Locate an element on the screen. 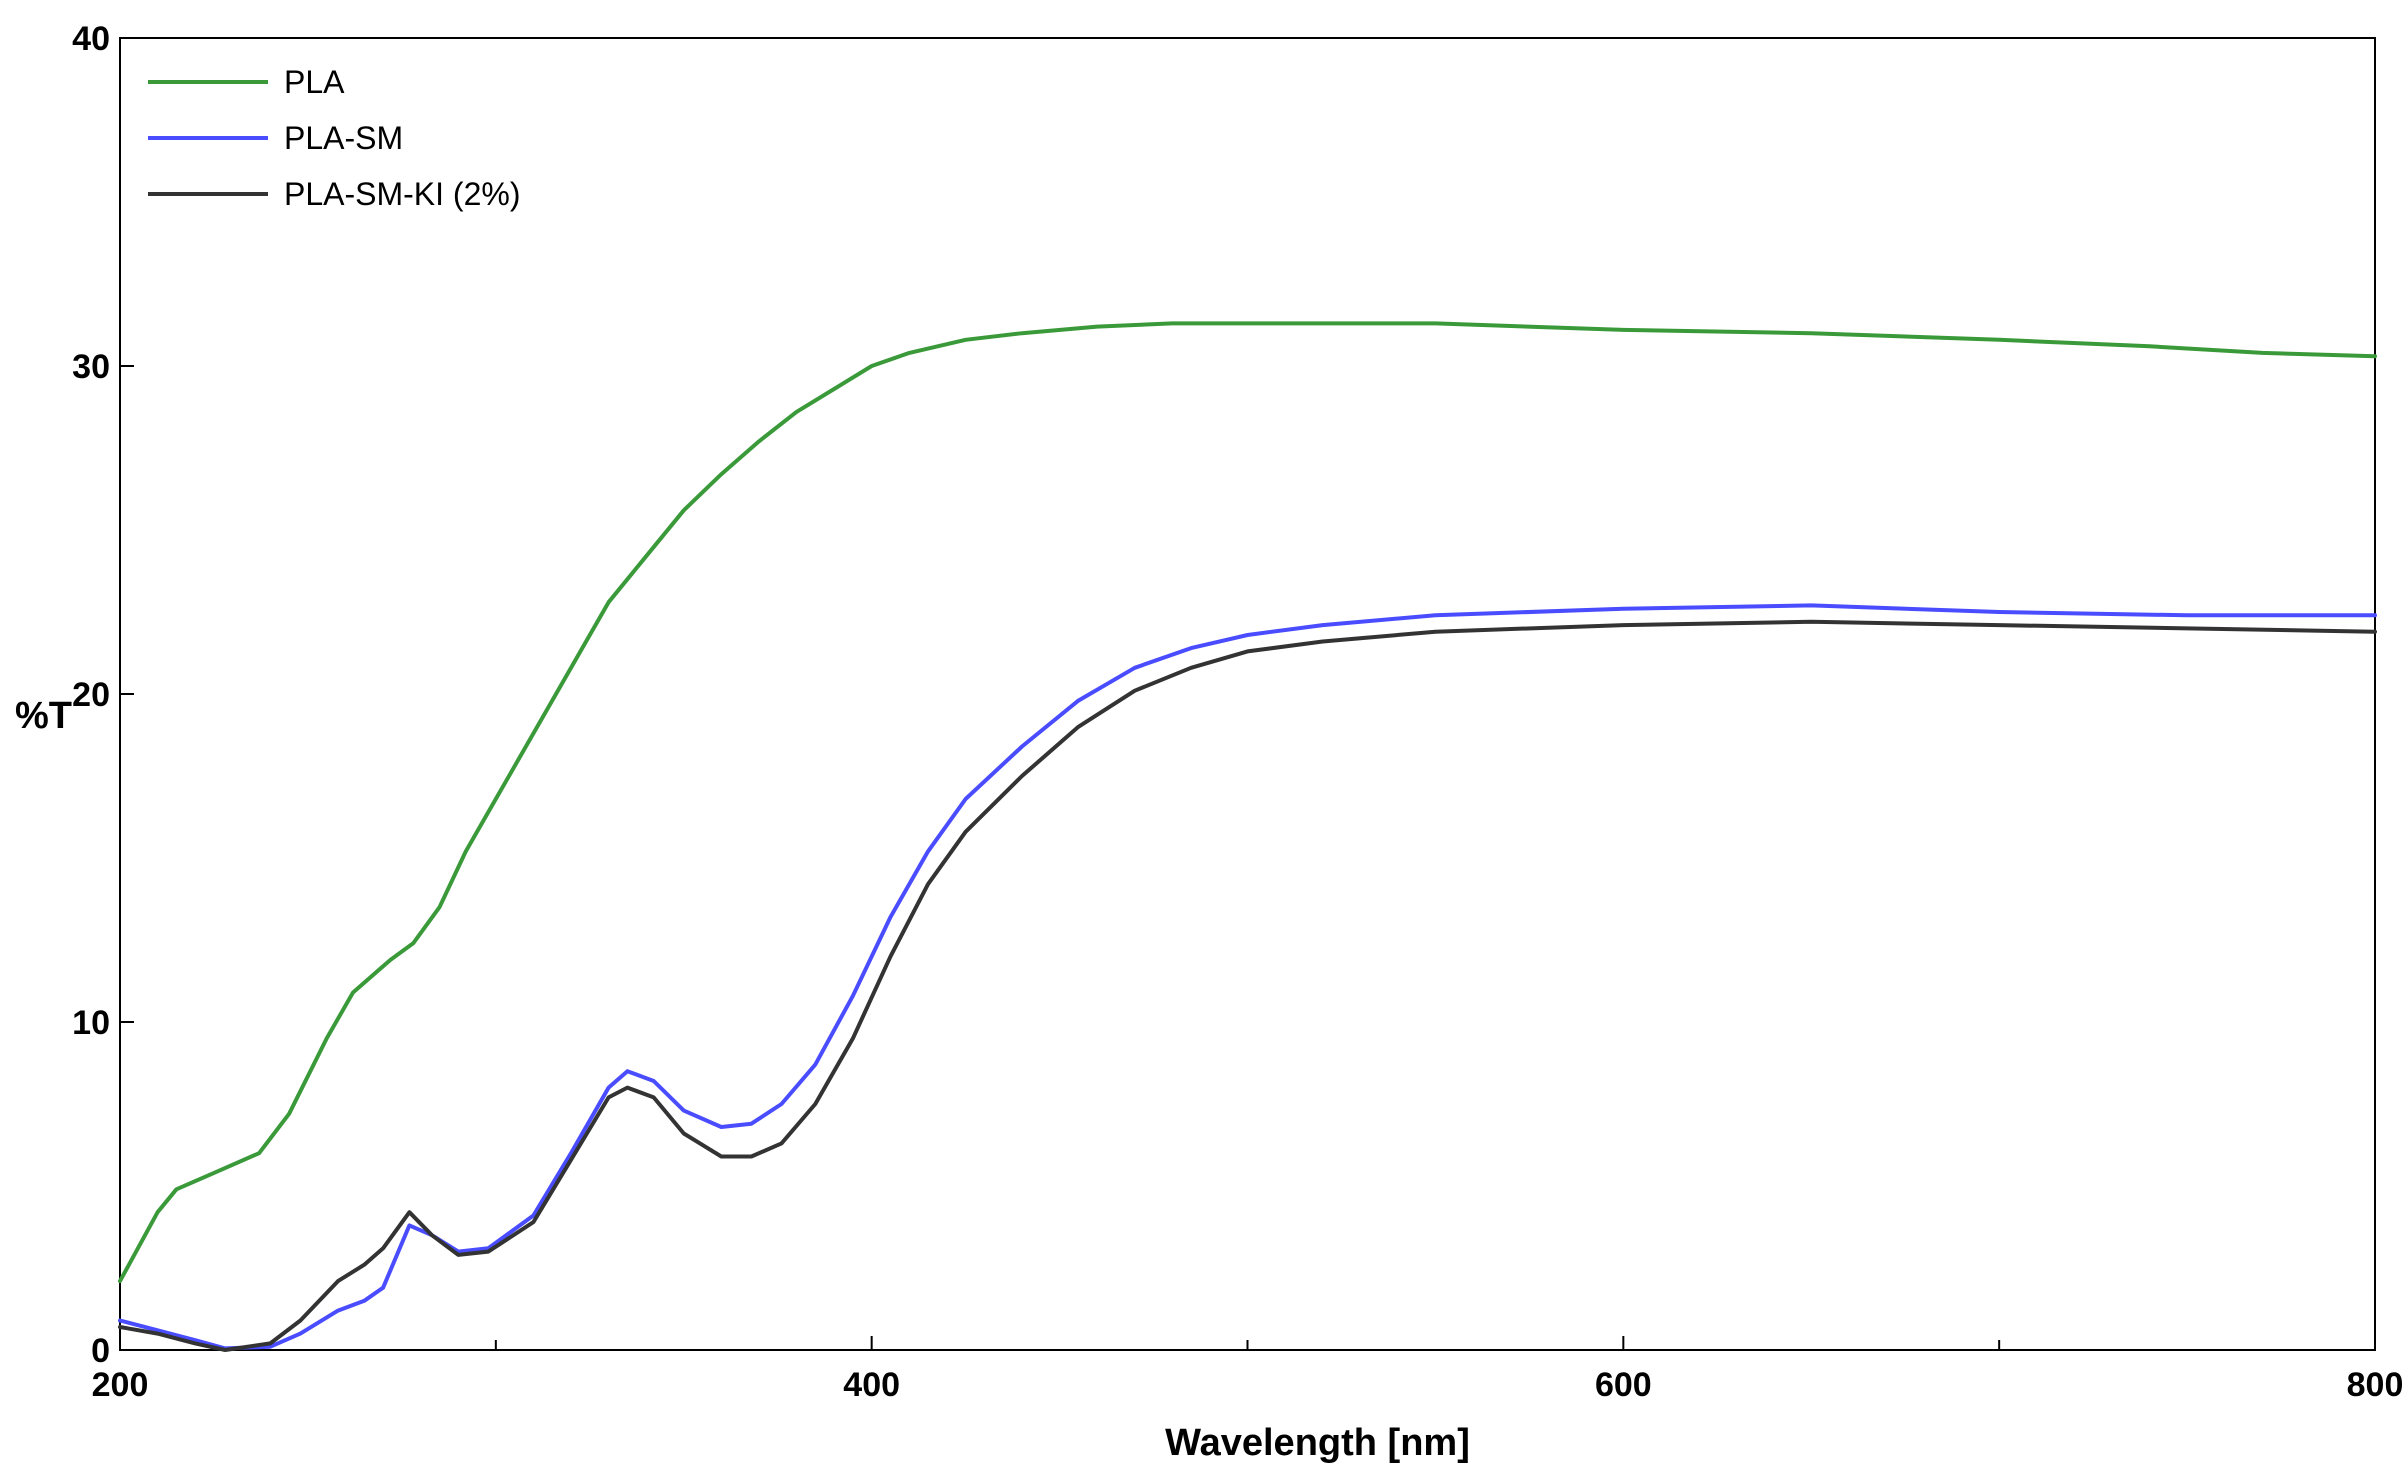  y-tick-label: 30 is located at coordinates (91, 367).